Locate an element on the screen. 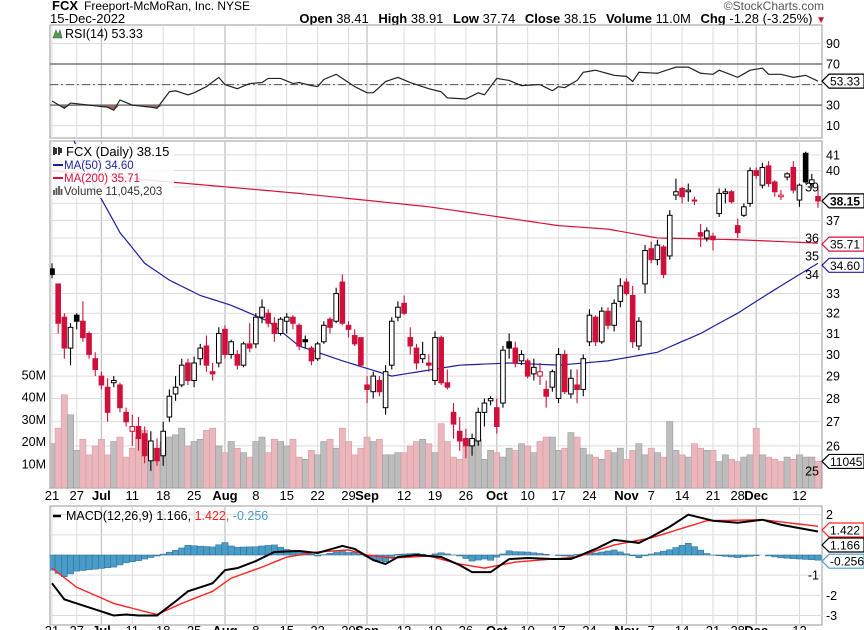 This screenshot has width=864, height=630. volume-tick-label: 30M is located at coordinates (34, 420).